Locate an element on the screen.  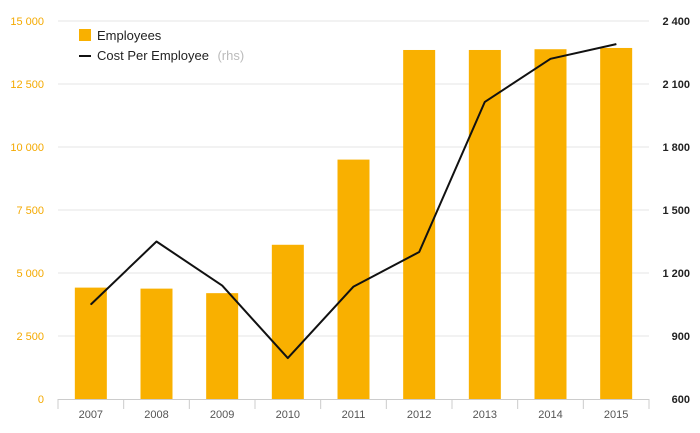
left-tick-label: 2 500 is located at coordinates (30, 337).